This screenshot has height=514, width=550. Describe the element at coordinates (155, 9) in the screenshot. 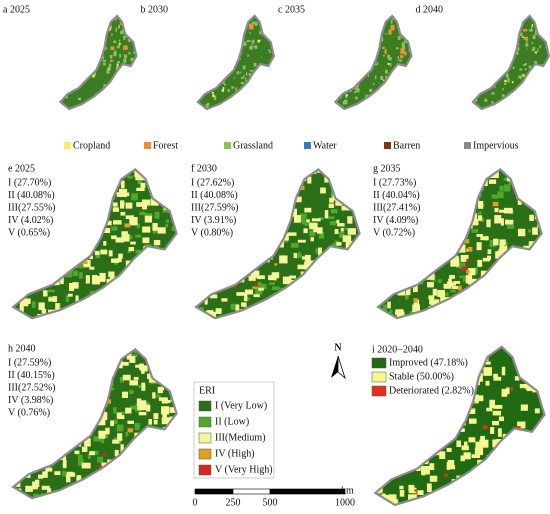

I see `panel-label: b 2030` at that location.